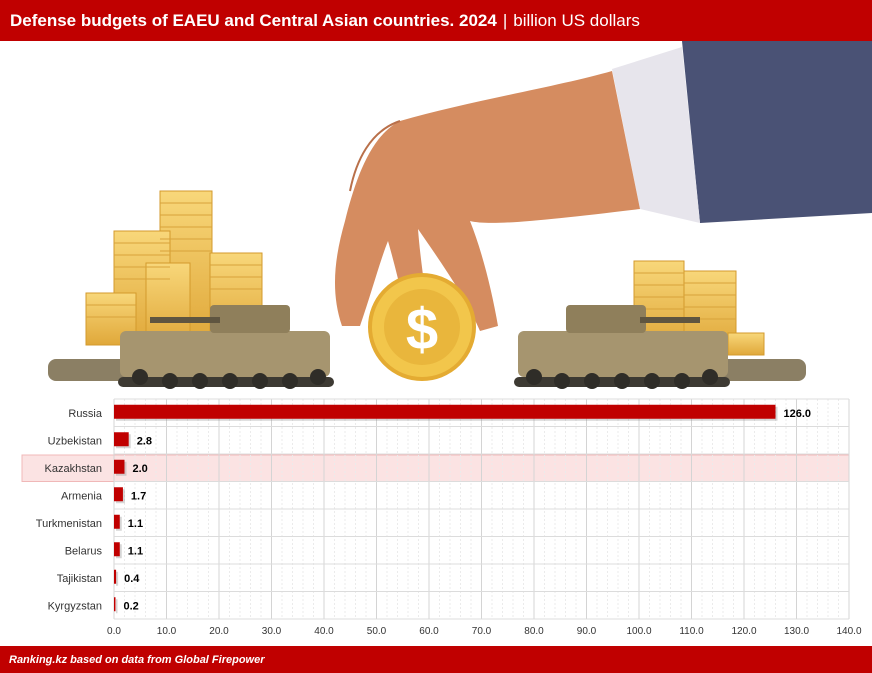 This screenshot has width=872, height=673. Describe the element at coordinates (138, 496) in the screenshot. I see `data-label: 1.7` at that location.